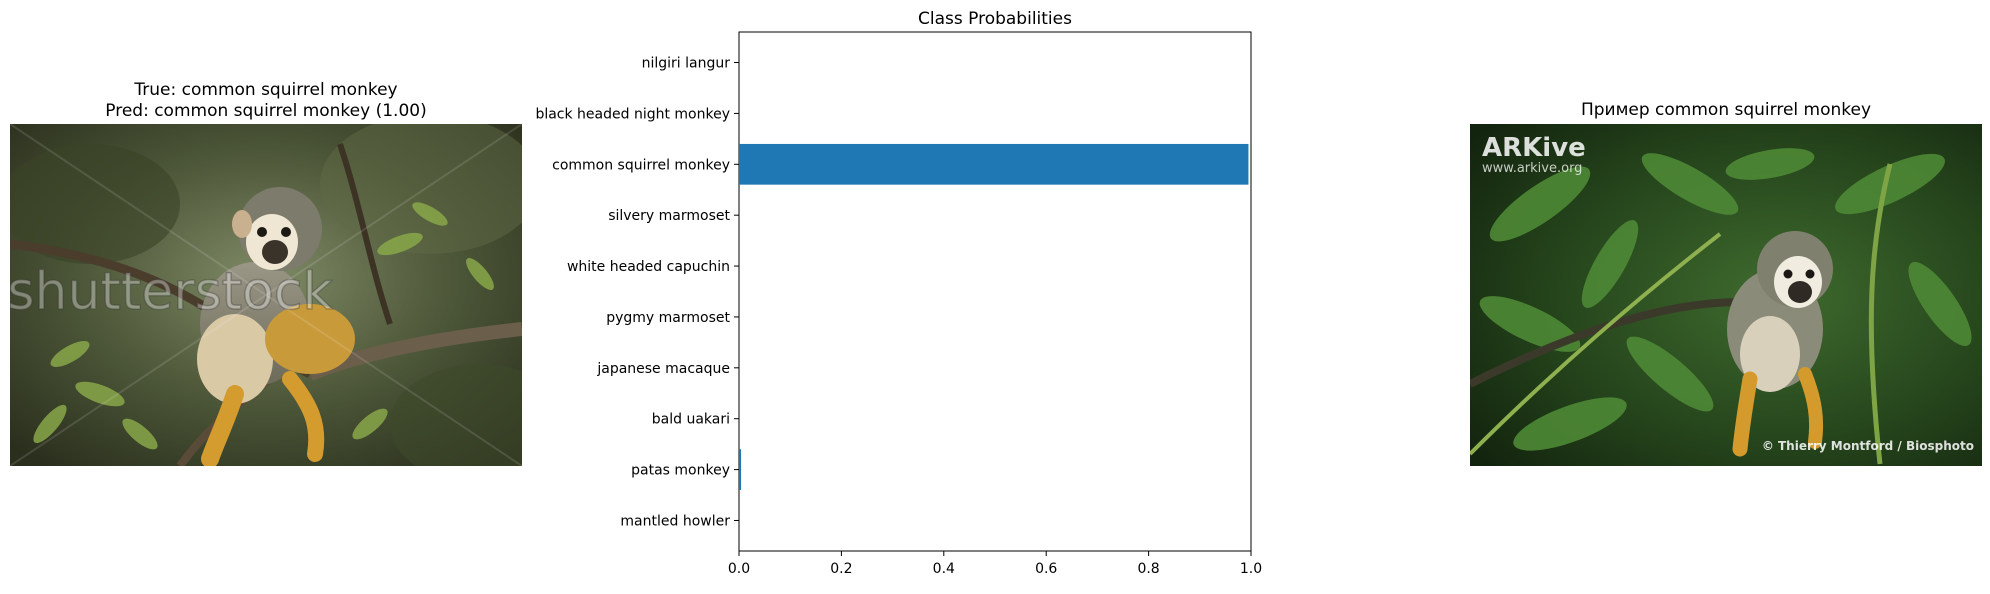 Image resolution: width=1990 pixels, height=594 pixels. What do you see at coordinates (1046, 569) in the screenshot?
I see `x-tick-label: 0.6` at bounding box center [1046, 569].